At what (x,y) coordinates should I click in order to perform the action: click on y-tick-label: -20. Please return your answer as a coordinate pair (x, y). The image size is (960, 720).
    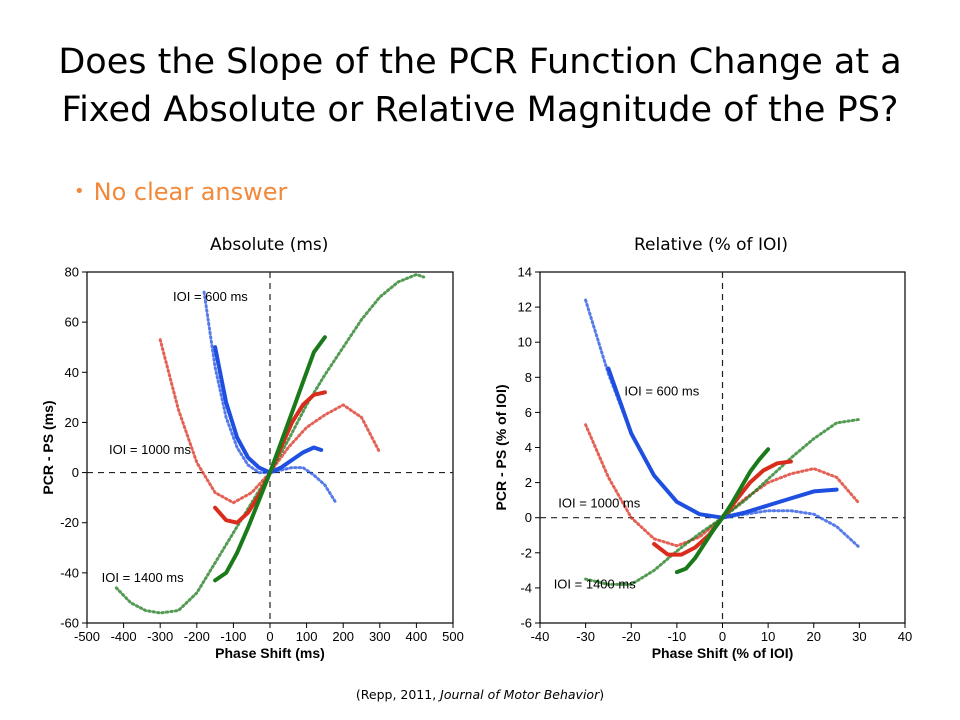
    Looking at the image, I should click on (69, 522).